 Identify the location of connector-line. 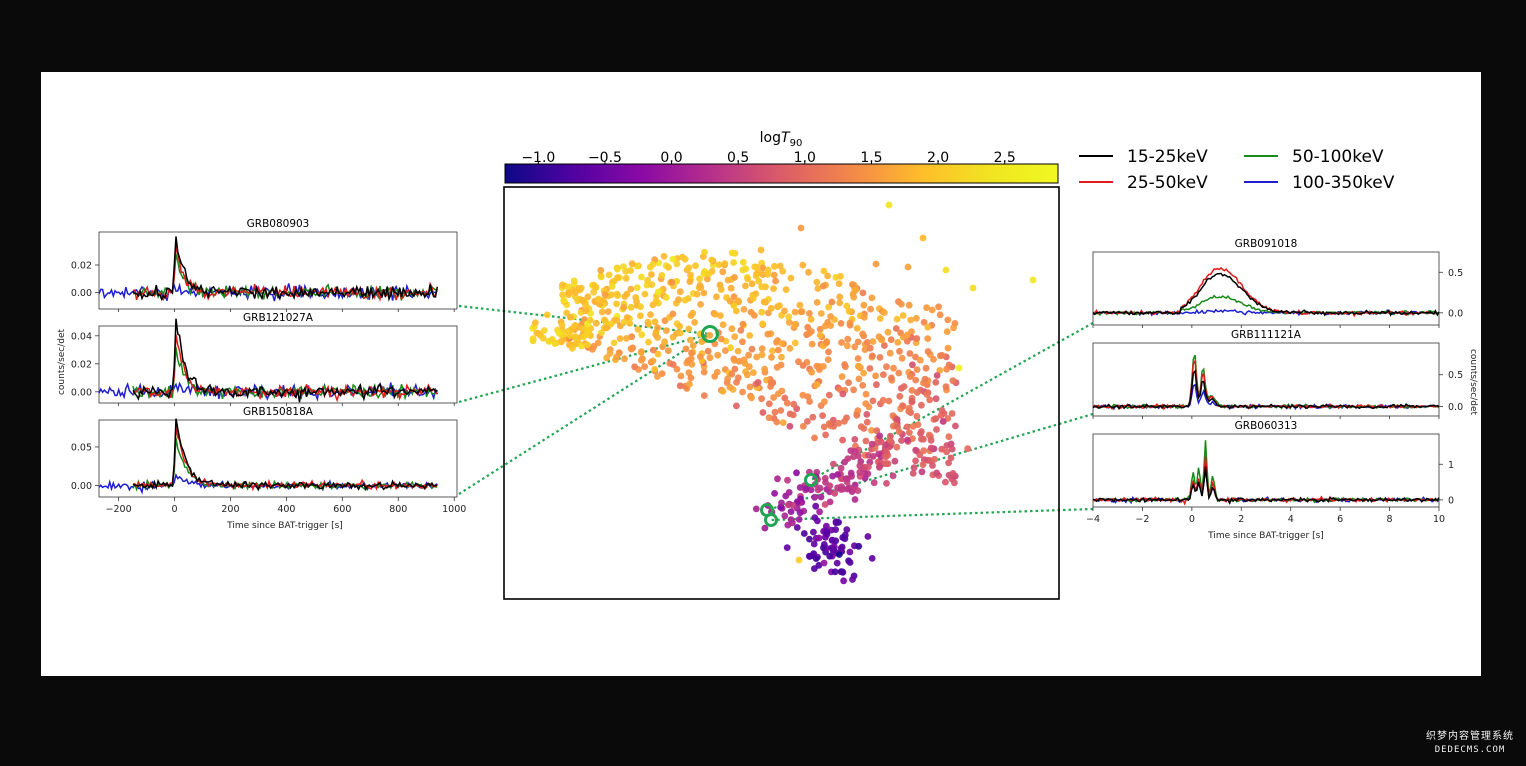
(932, 514).